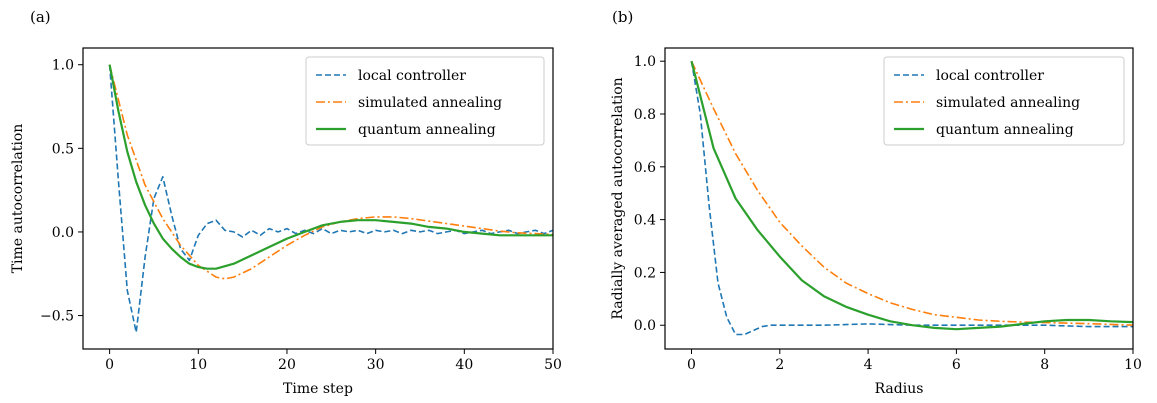 The height and width of the screenshot is (403, 1157). Describe the element at coordinates (318, 389) in the screenshot. I see `x-axis-label: Time step` at that location.